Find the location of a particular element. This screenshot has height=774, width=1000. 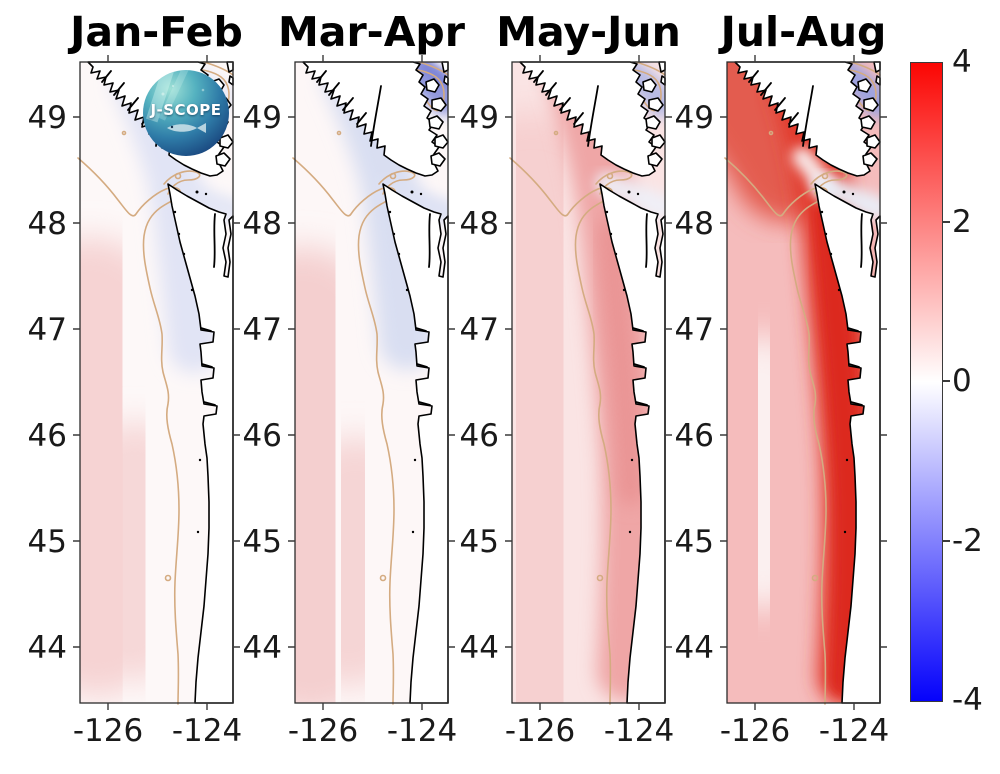

xtick-p3-124: -124 is located at coordinates (639, 731).